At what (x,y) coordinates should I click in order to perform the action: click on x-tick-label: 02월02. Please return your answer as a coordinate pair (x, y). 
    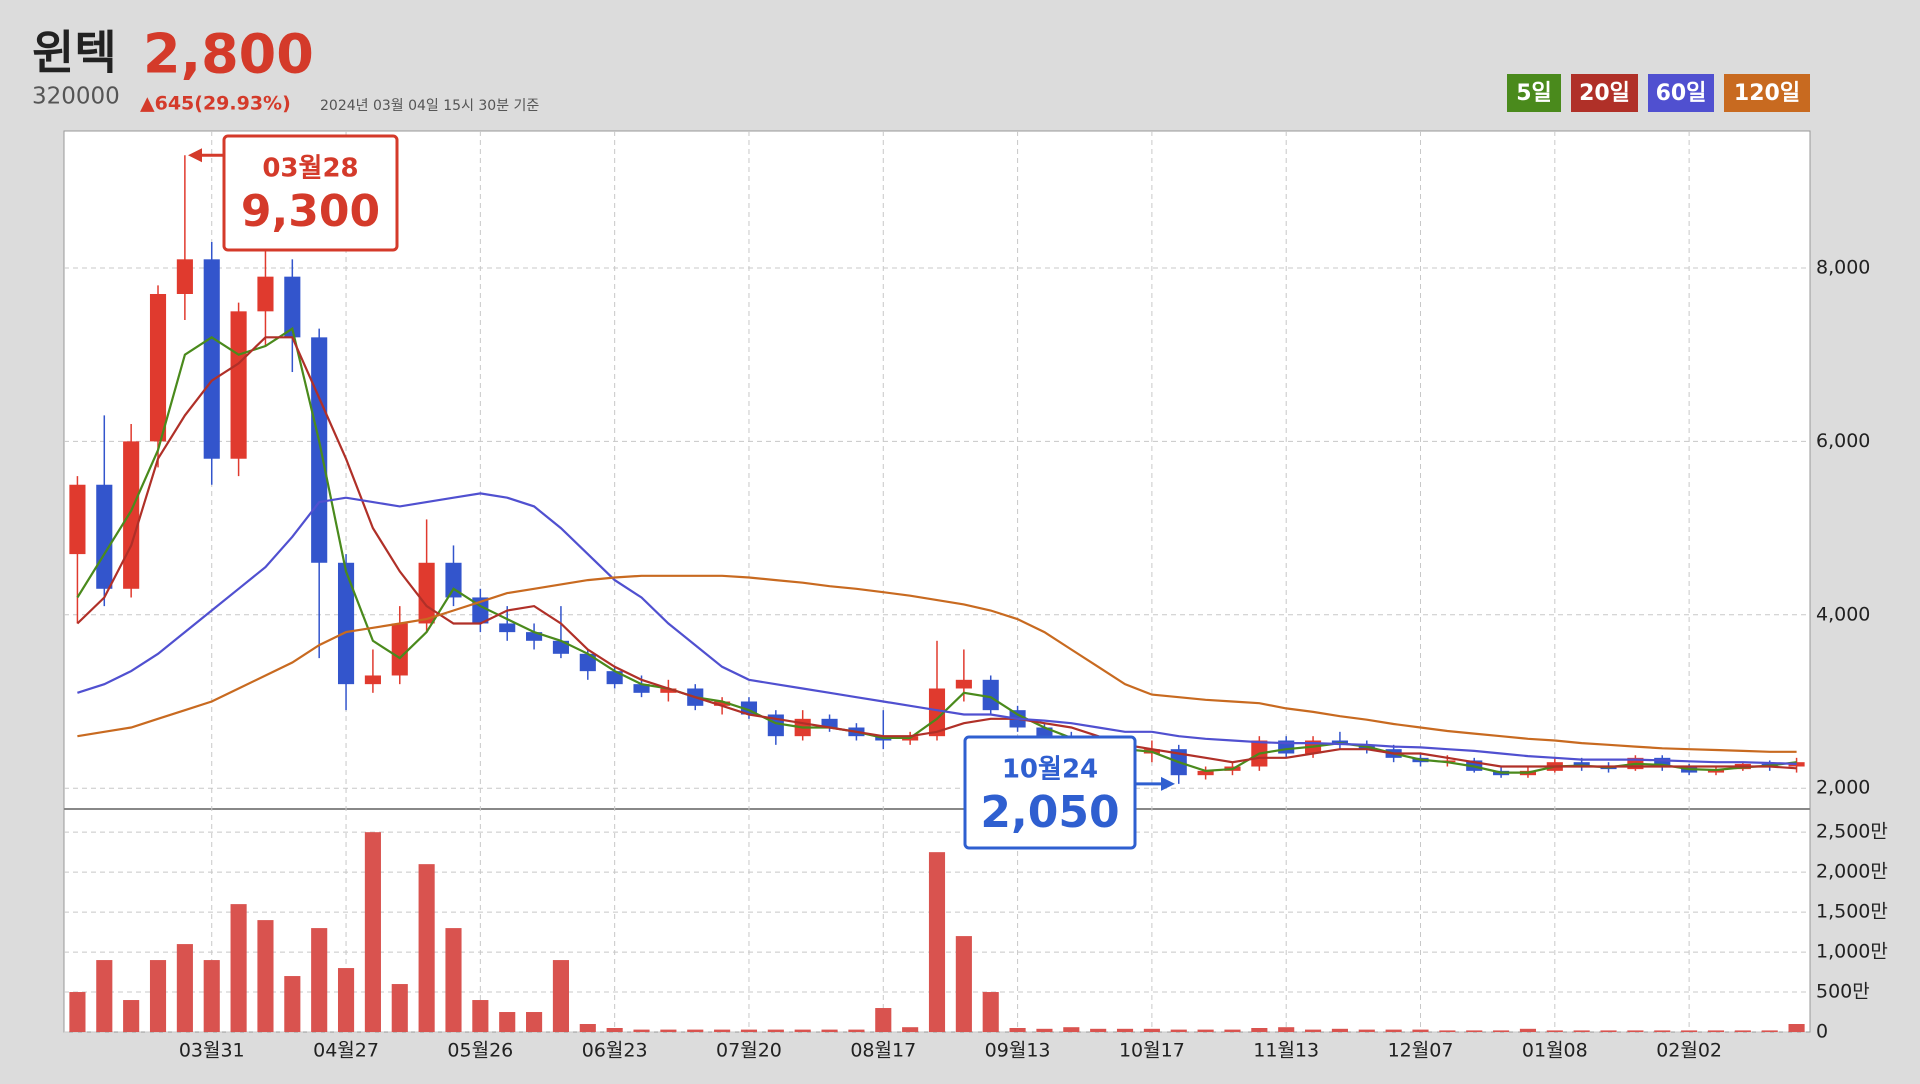
    Looking at the image, I should click on (1689, 1051).